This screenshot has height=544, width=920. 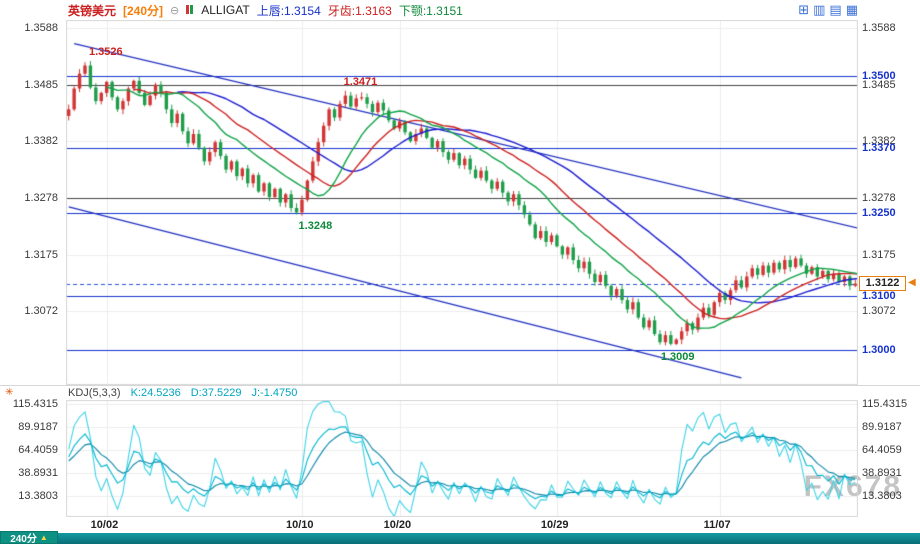 What do you see at coordinates (155, 393) in the screenshot?
I see `kdj-k-value: K:24.5236` at bounding box center [155, 393].